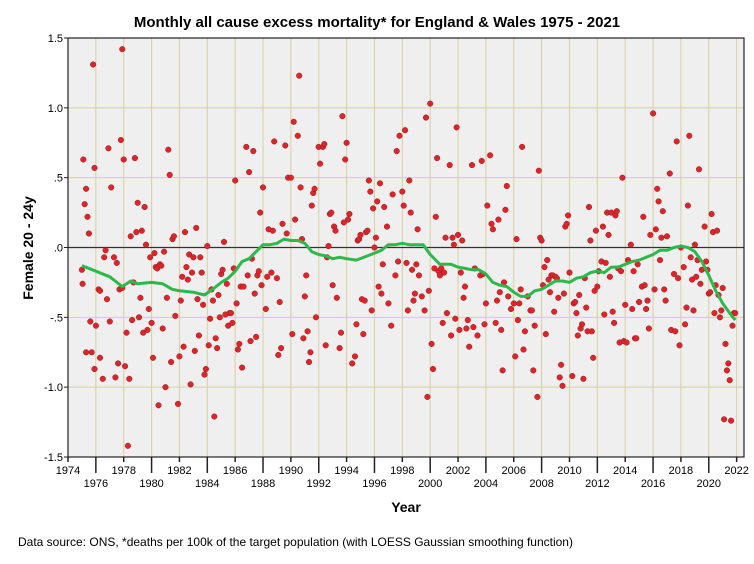  What do you see at coordinates (736, 471) in the screenshot?
I see `x-tick-label: 2022` at bounding box center [736, 471].